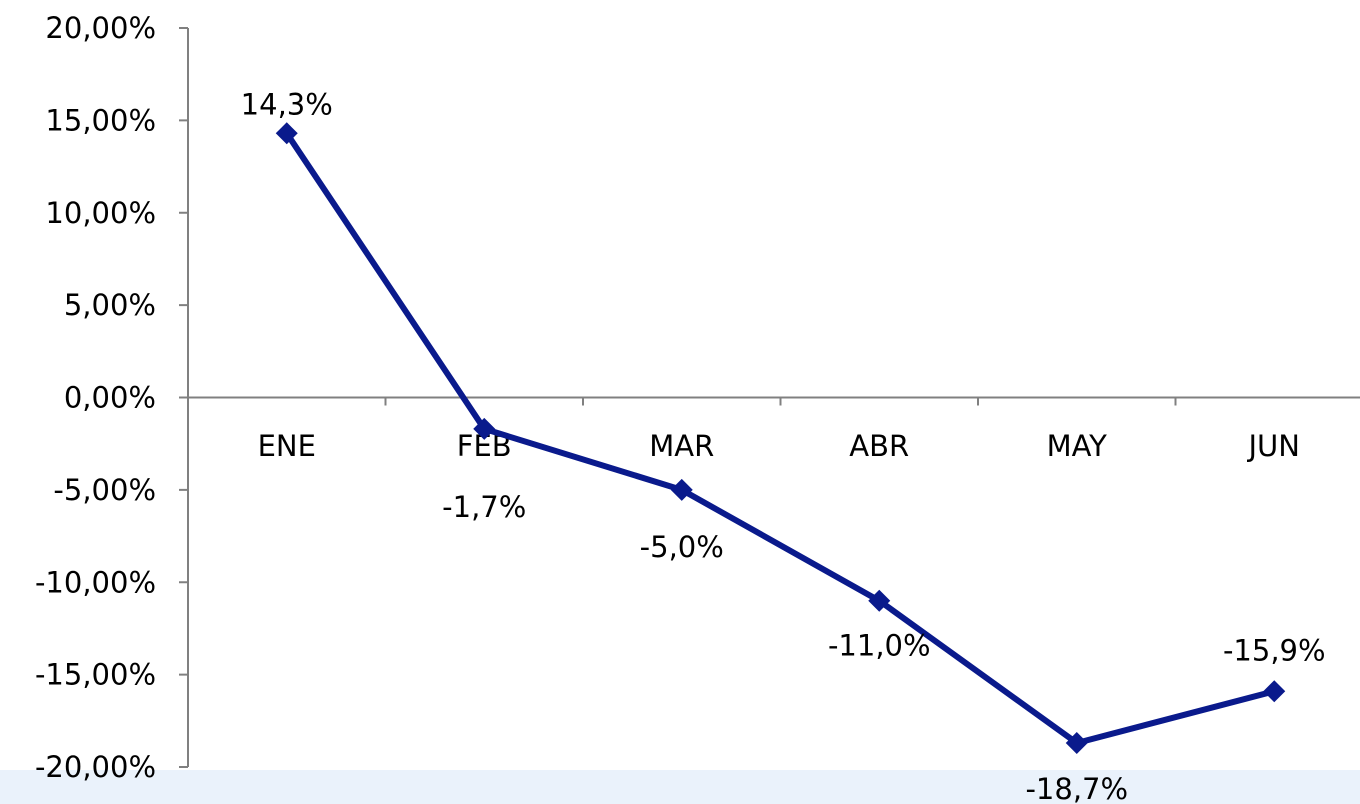  What do you see at coordinates (774, 429) in the screenshot?
I see `x-axis: ENE FEB MAR ABR MAY JUN` at bounding box center [774, 429].